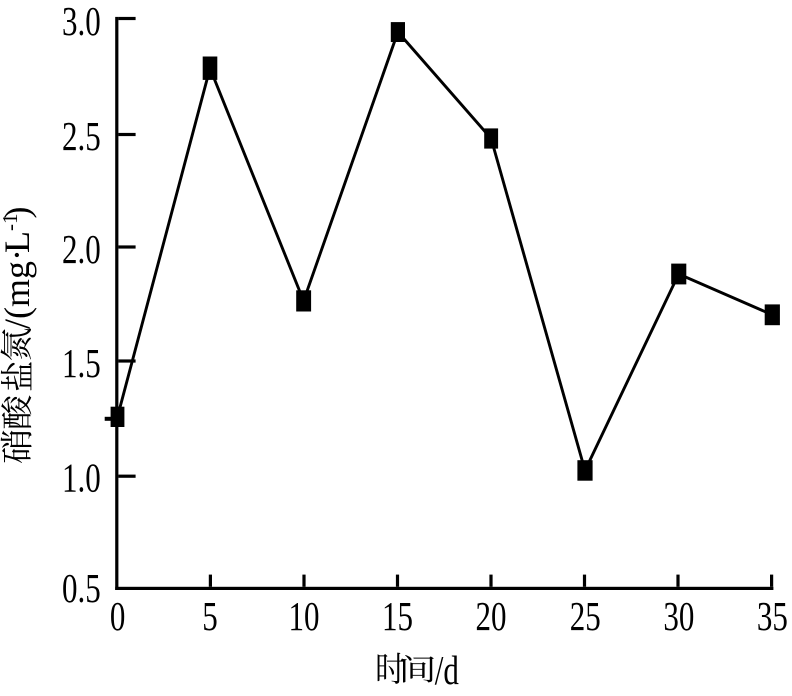  I want to click on svg-text: 3.0, so click(81, 22).